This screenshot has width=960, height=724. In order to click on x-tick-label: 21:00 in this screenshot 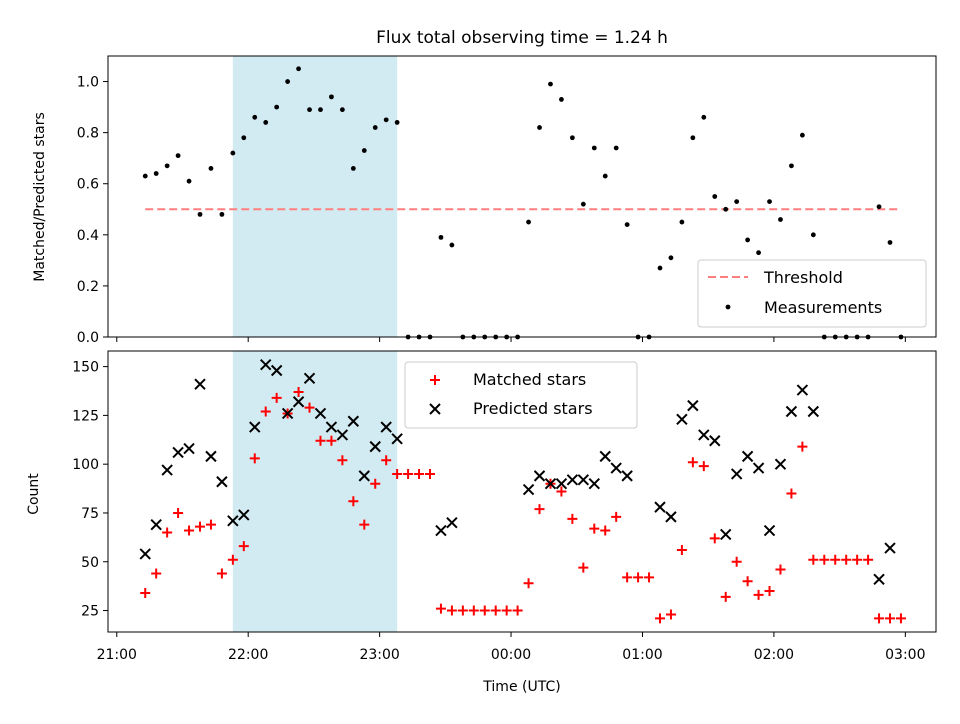, I will do `click(117, 655)`.